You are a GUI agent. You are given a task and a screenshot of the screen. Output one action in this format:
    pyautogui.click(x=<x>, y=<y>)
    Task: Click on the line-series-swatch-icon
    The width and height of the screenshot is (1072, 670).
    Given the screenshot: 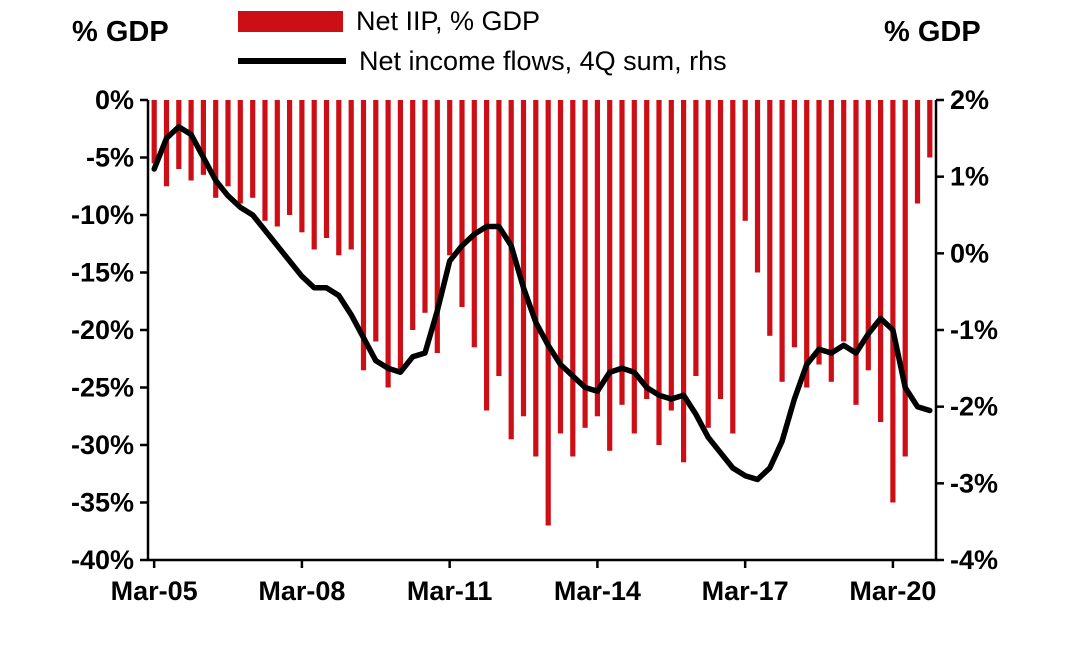 What is the action you would take?
    pyautogui.click(x=292, y=61)
    